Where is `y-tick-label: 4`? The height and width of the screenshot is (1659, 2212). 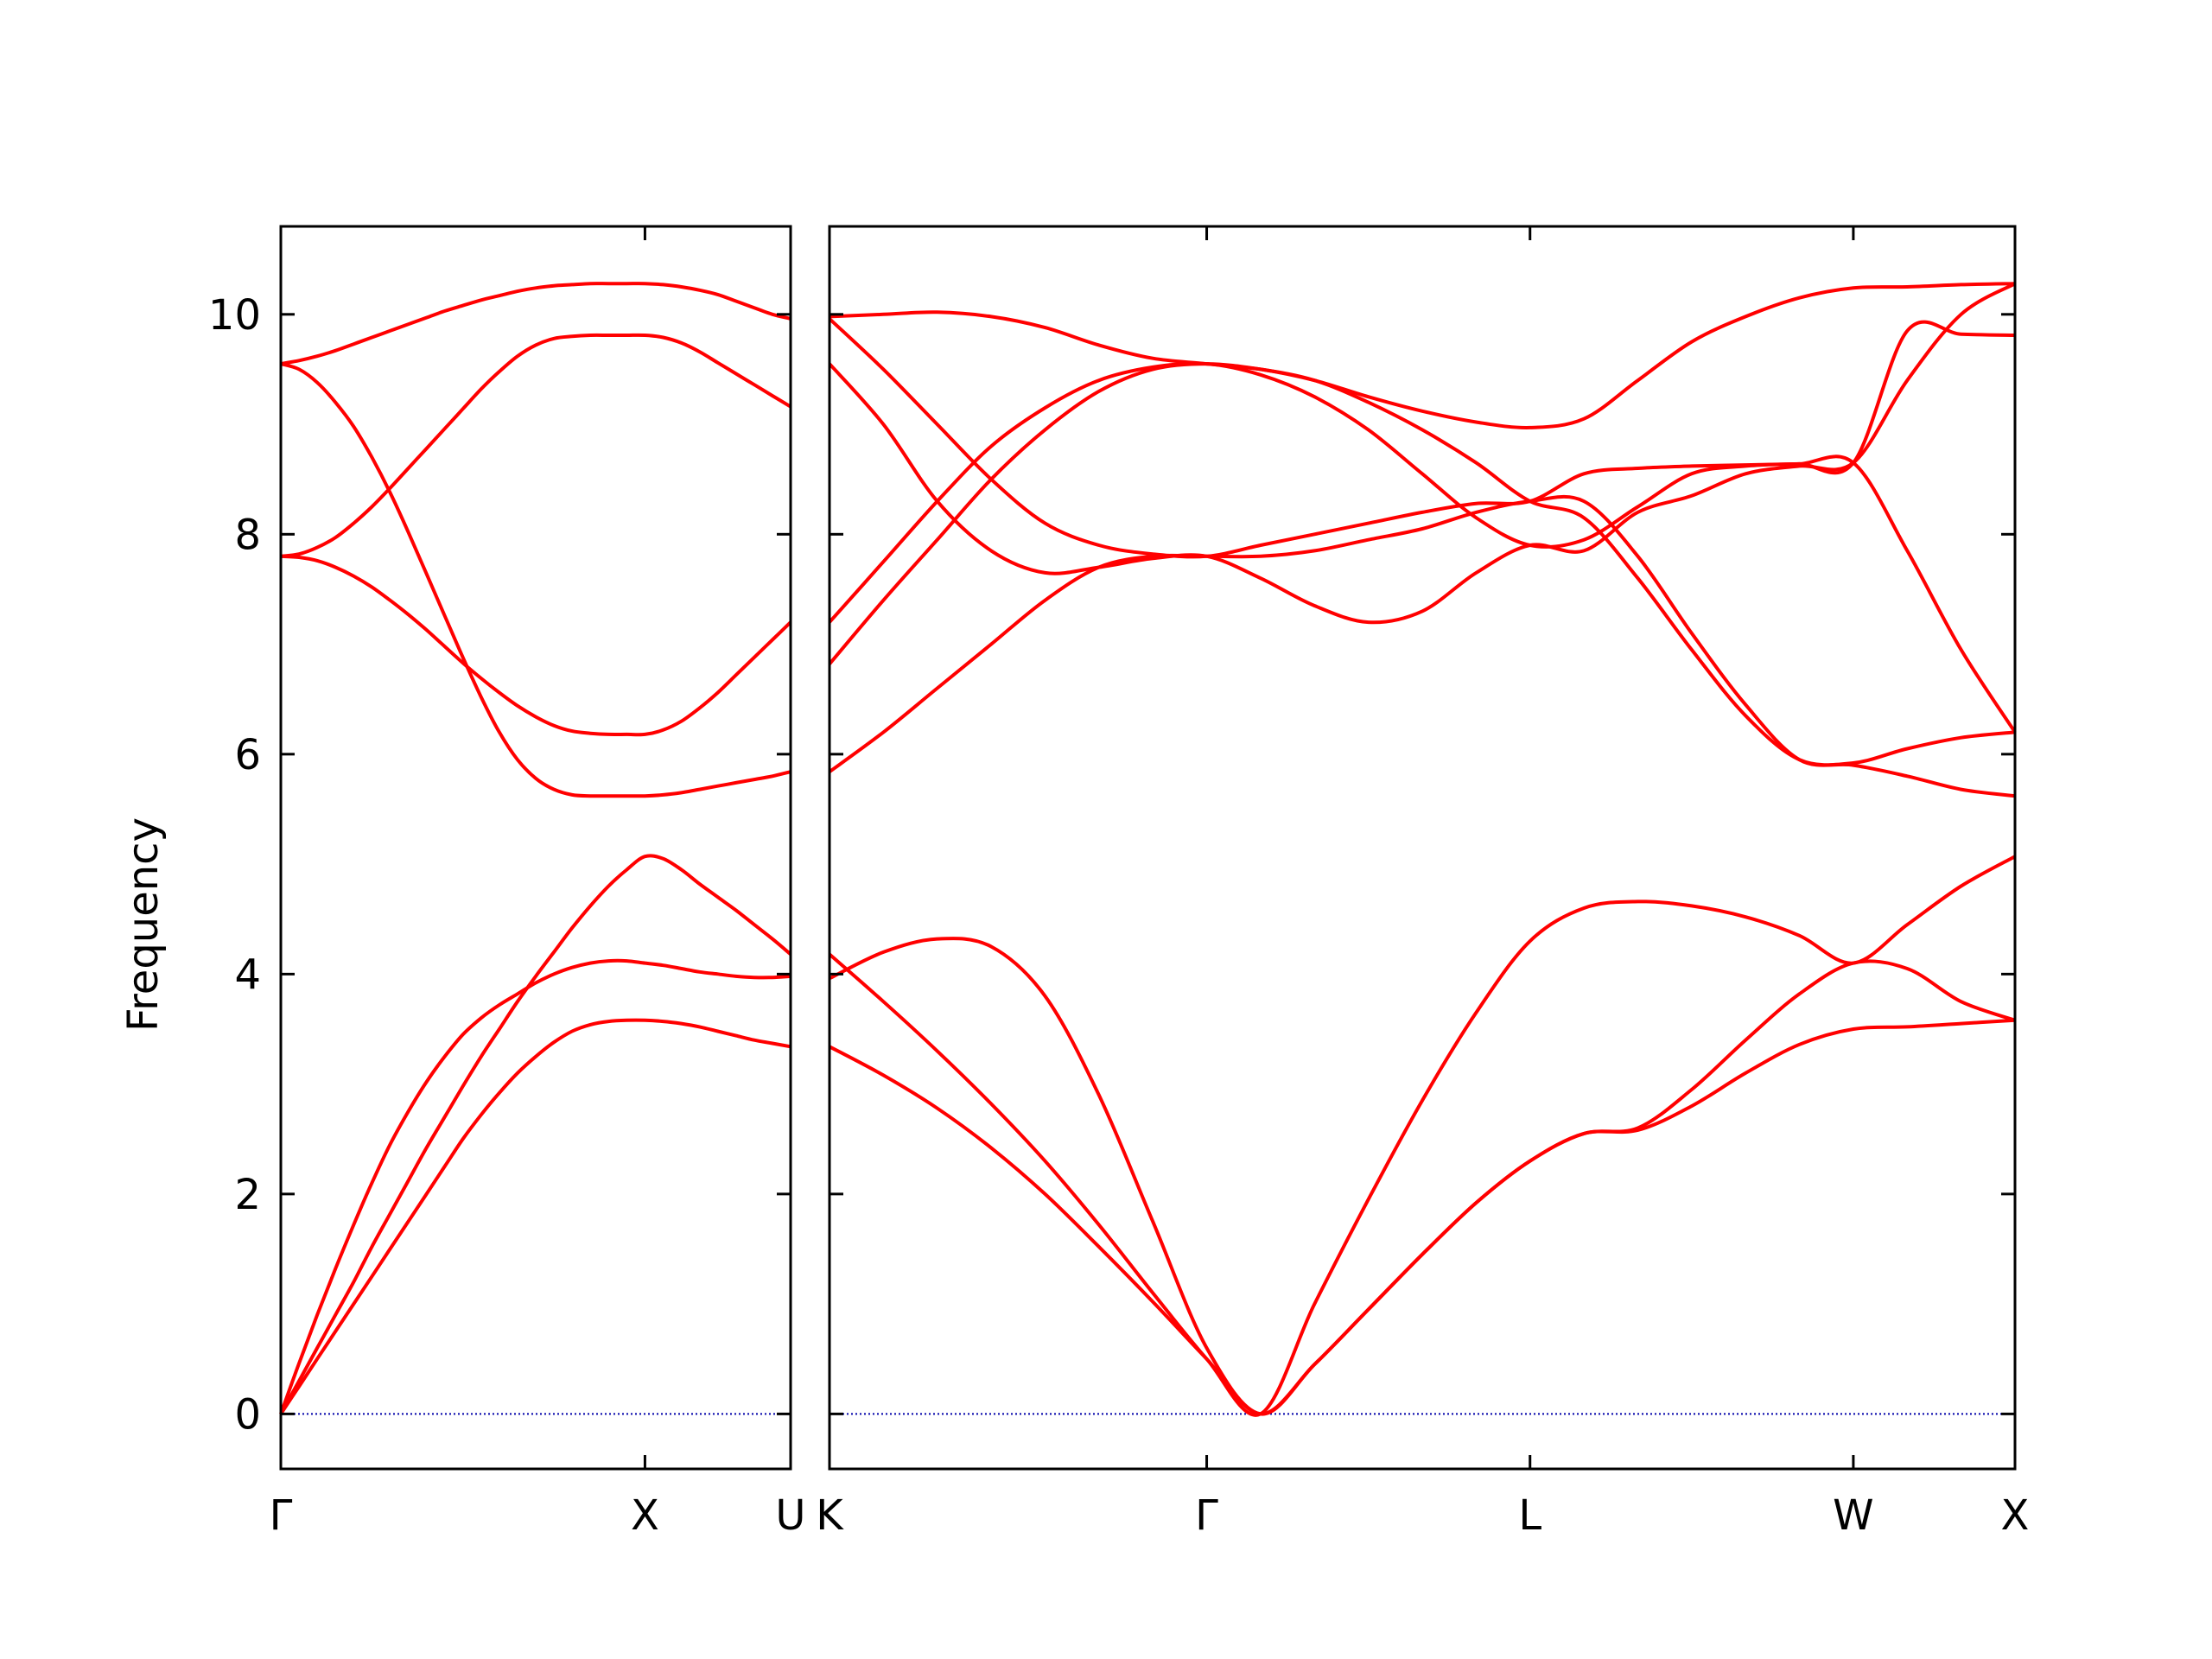
y-tick-label: 4 is located at coordinates (247, 974).